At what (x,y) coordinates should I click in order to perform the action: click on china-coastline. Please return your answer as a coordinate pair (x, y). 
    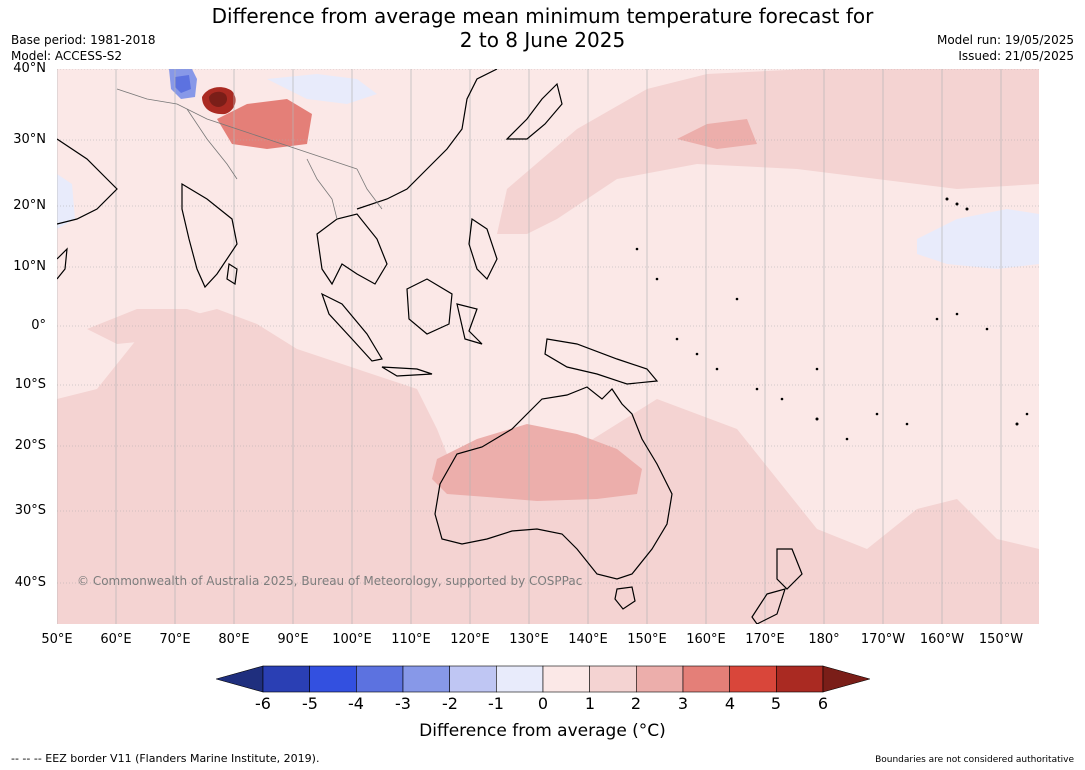
    Looking at the image, I should click on (427, 139).